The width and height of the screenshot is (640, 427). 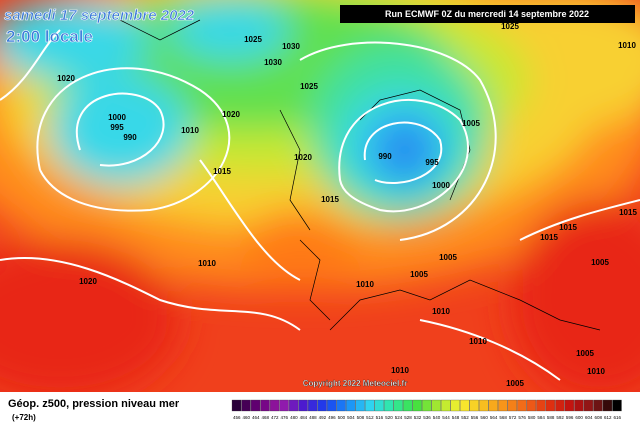 What do you see at coordinates (465, 417) in the screenshot?
I see `legend-label: 552` at bounding box center [465, 417].